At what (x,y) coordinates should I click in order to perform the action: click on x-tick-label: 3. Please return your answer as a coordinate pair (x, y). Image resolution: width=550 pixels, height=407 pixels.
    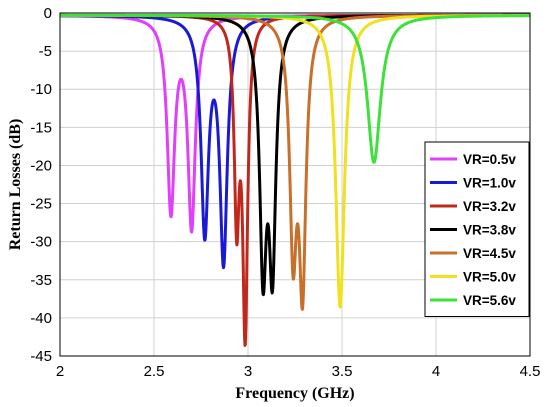
    Looking at the image, I should click on (248, 371).